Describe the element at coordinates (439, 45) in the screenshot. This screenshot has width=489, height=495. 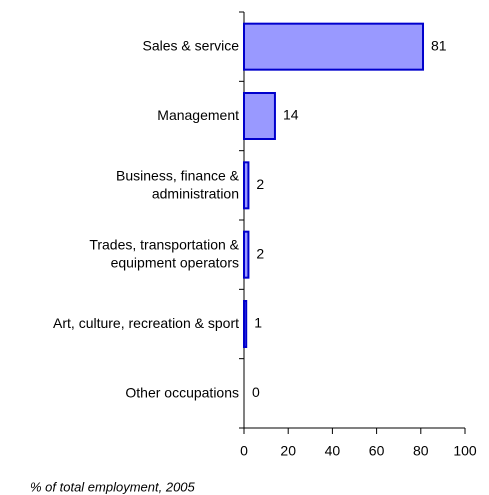
I see `value-label: 81` at that location.